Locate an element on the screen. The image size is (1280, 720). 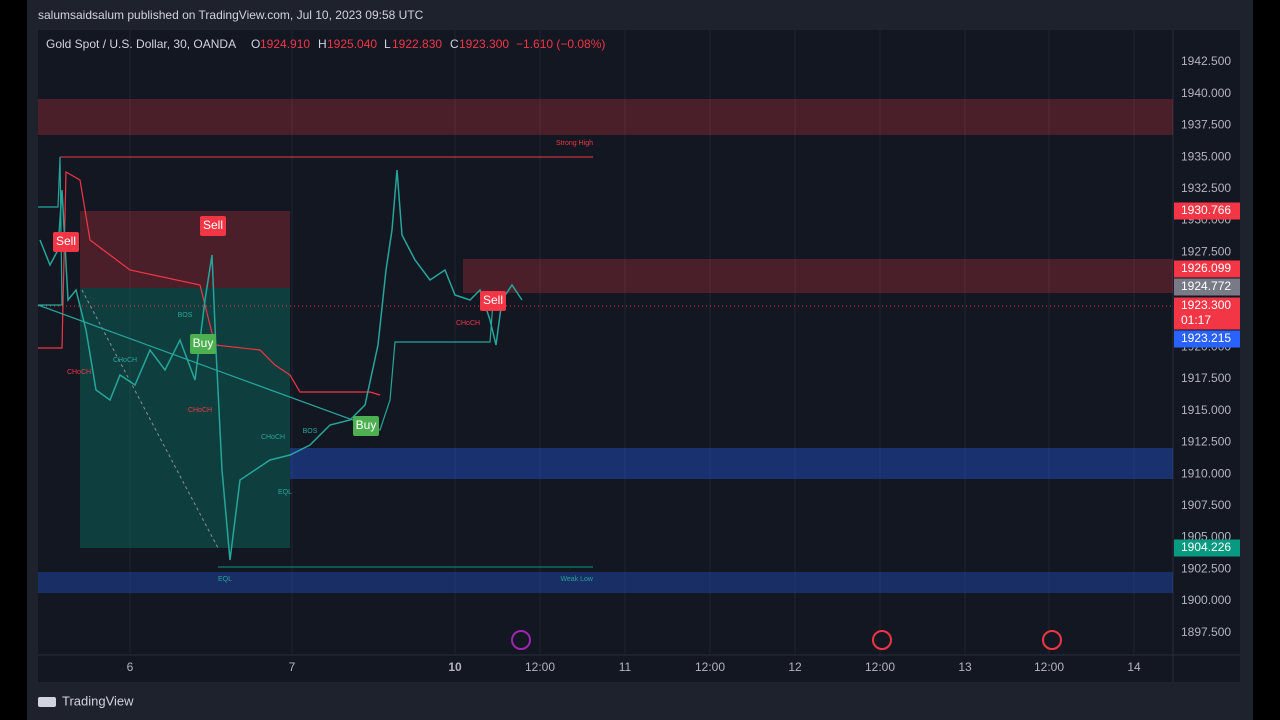
price-tag-label: 1926.099 is located at coordinates (1206, 268).